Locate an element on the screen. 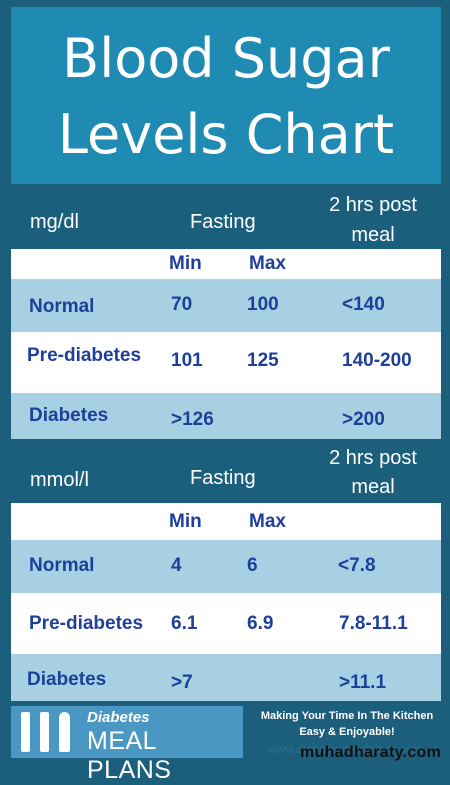  table-row: Normal 4 6 <7.8 is located at coordinates (226, 566).